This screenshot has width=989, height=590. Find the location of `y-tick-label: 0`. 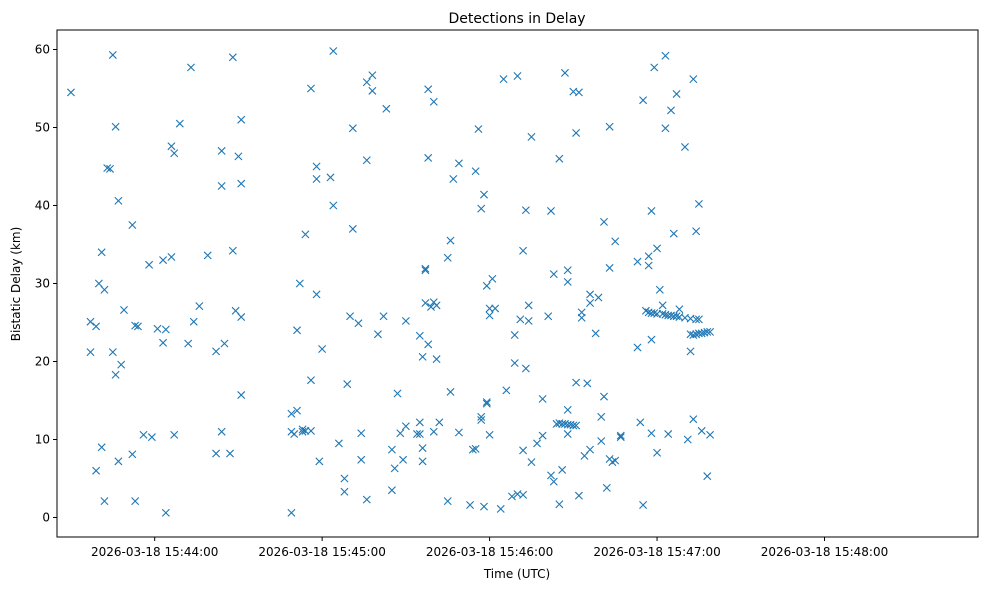

y-tick-label: 0 is located at coordinates (46, 518).